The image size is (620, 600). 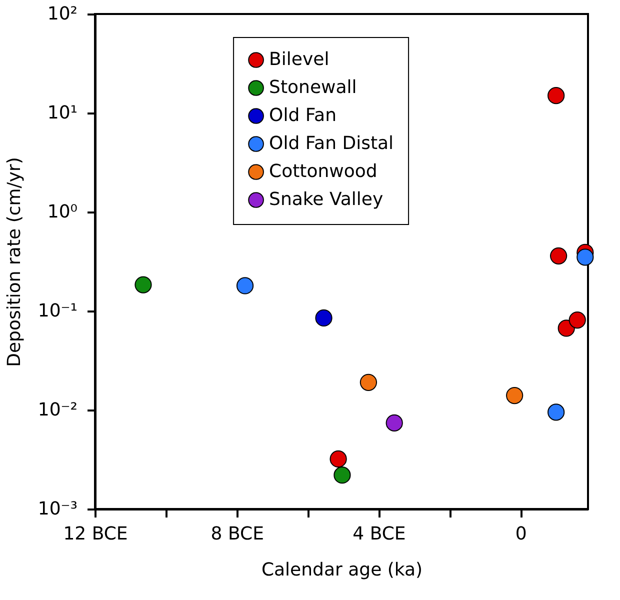 I want to click on y-tick-label: 10⁻³, so click(x=58, y=509).